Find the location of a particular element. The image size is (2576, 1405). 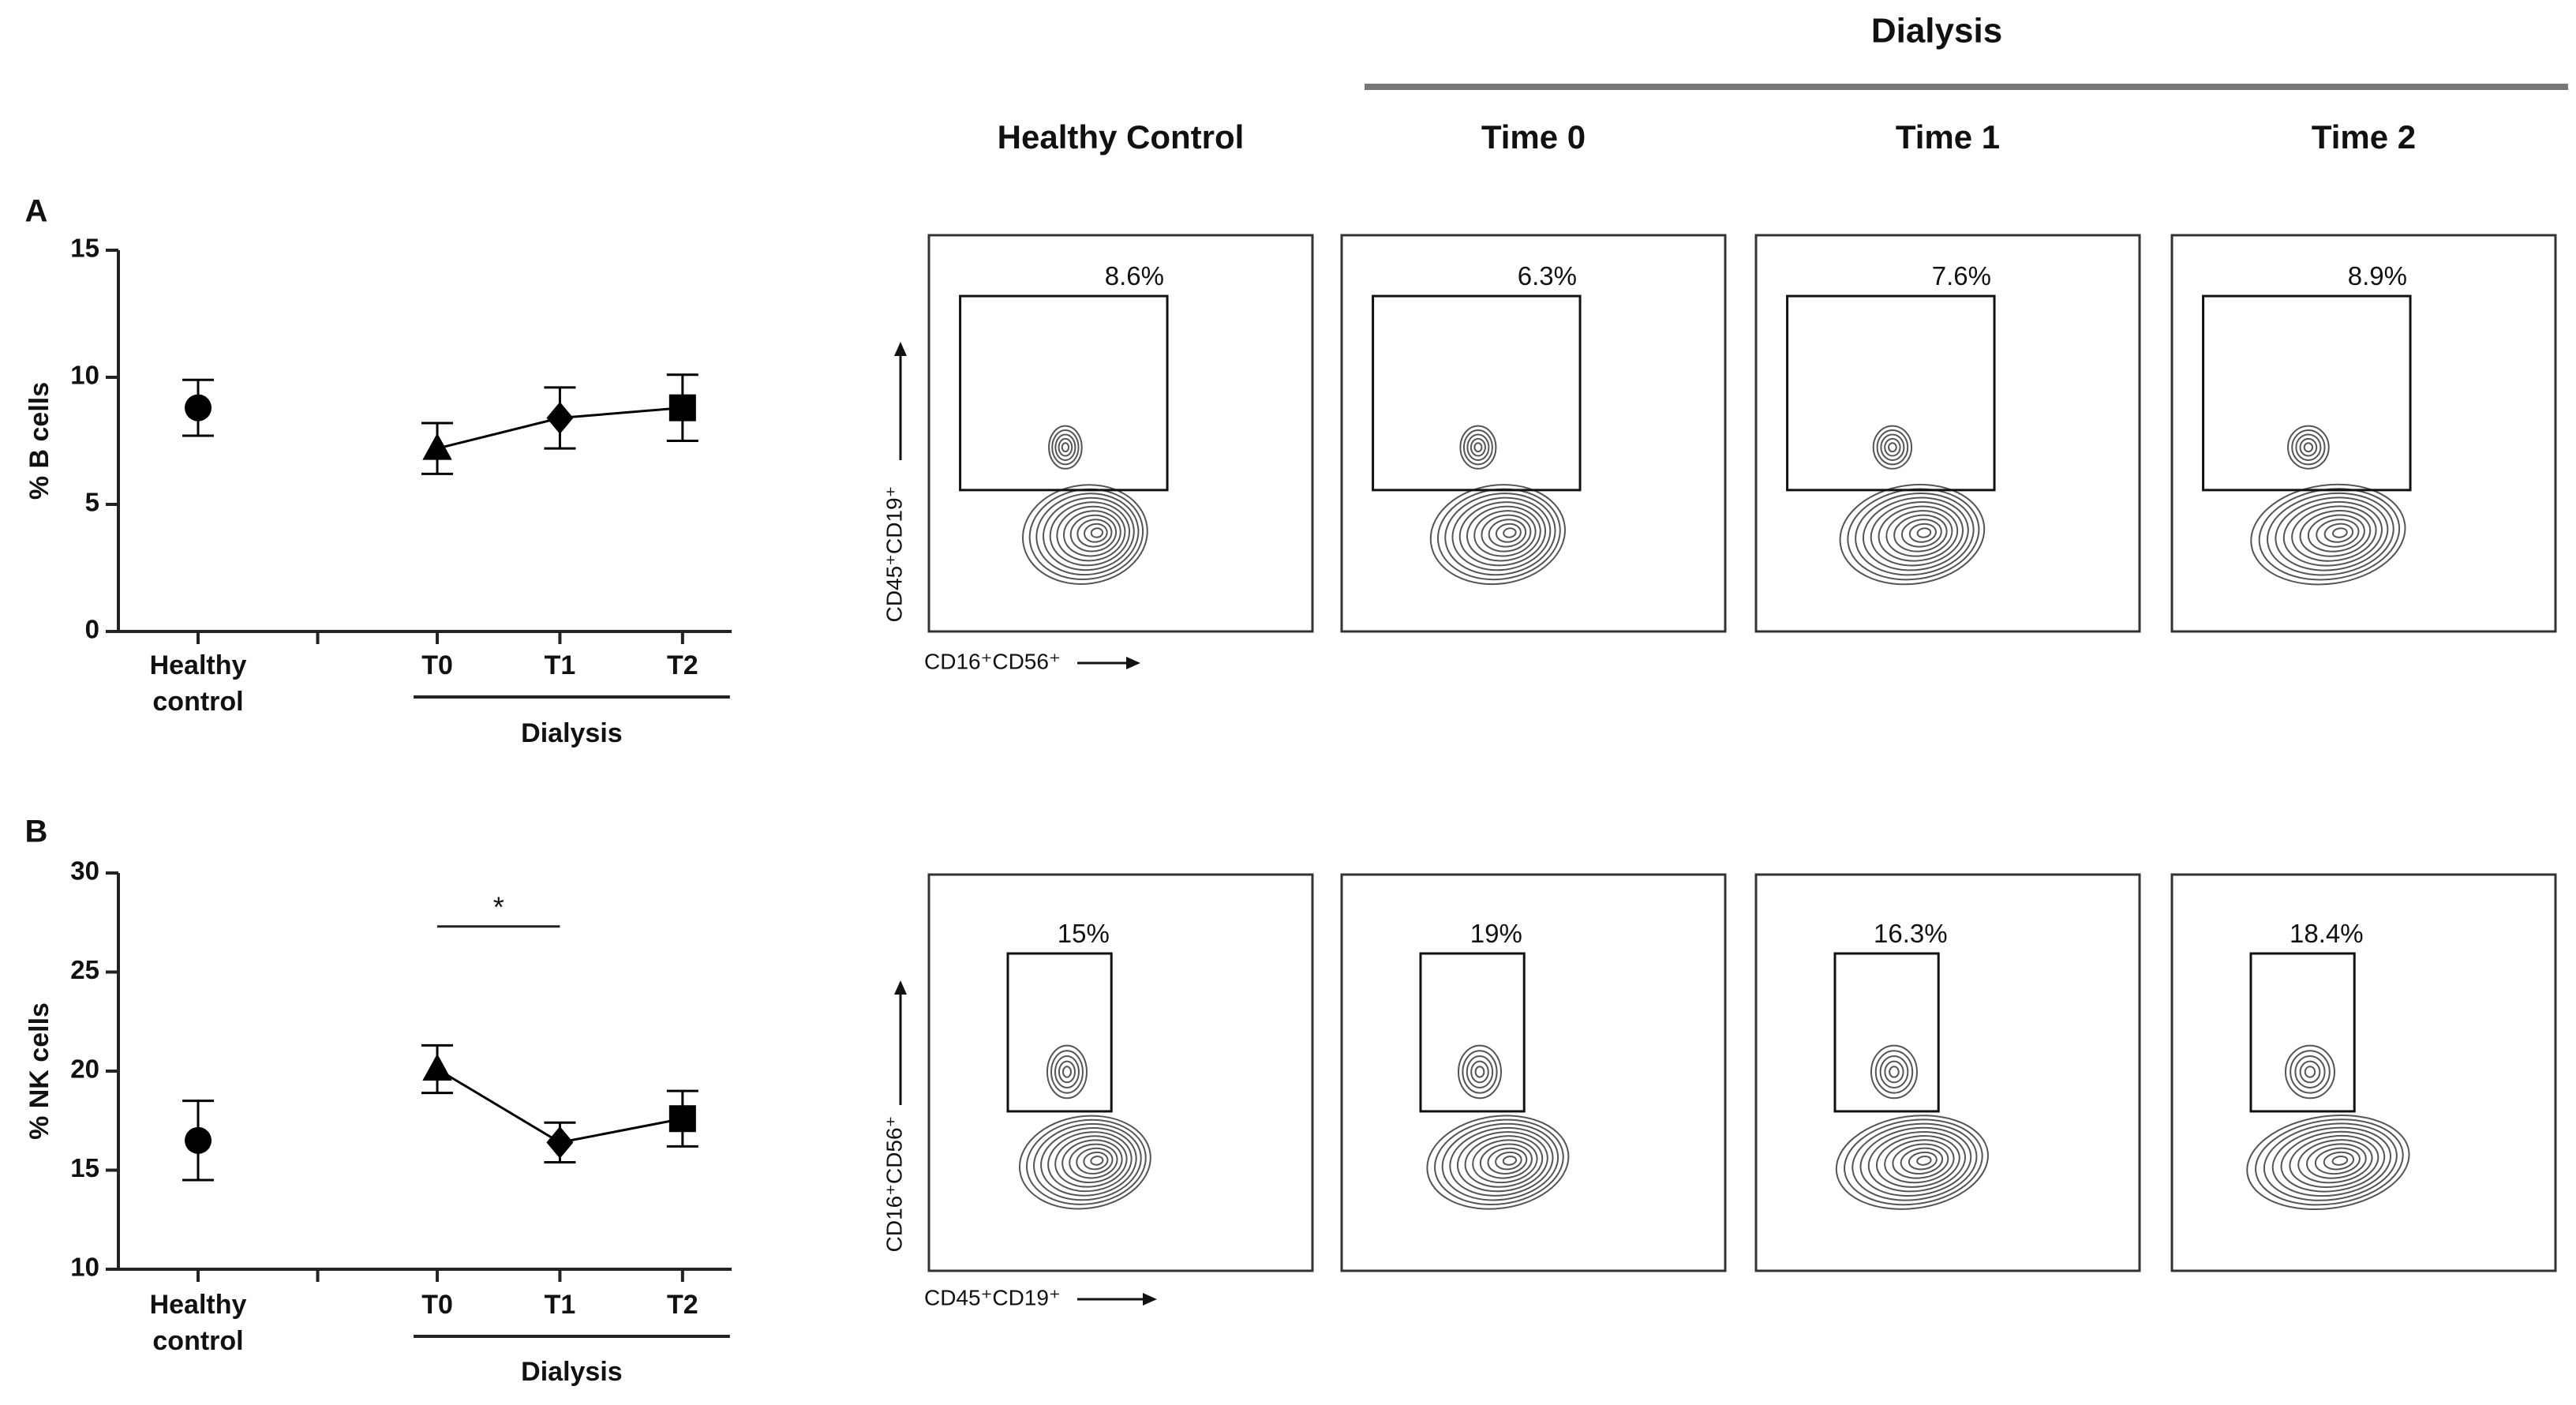

y-tick-label: 10 is located at coordinates (84, 375).